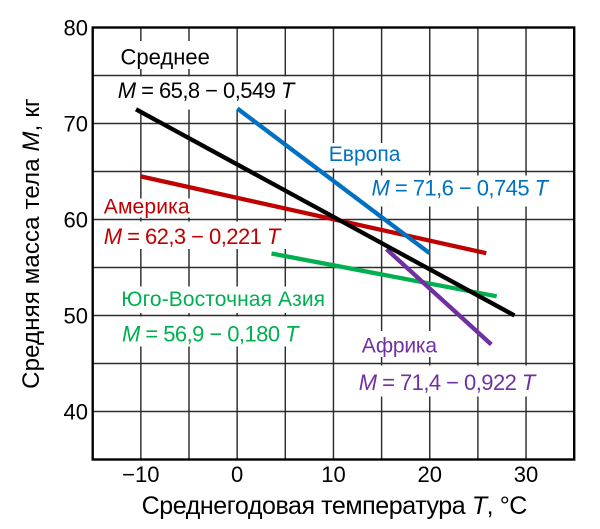 Image resolution: width=600 pixels, height=529 pixels. What do you see at coordinates (365, 154) in the screenshot?
I see `svg-text: Европа` at bounding box center [365, 154].